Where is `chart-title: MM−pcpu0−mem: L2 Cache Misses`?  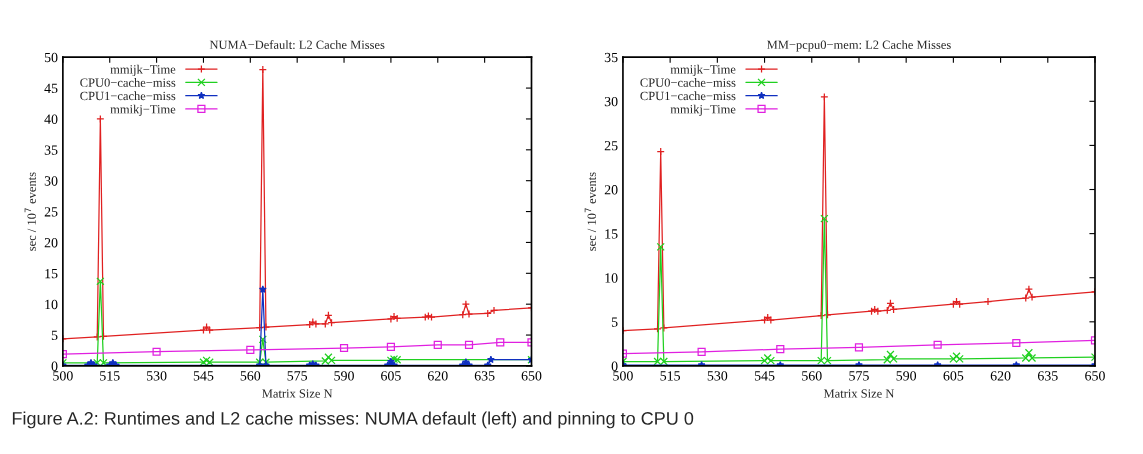 chart-title: MM−pcpu0−mem: L2 Cache Misses is located at coordinates (859, 46).